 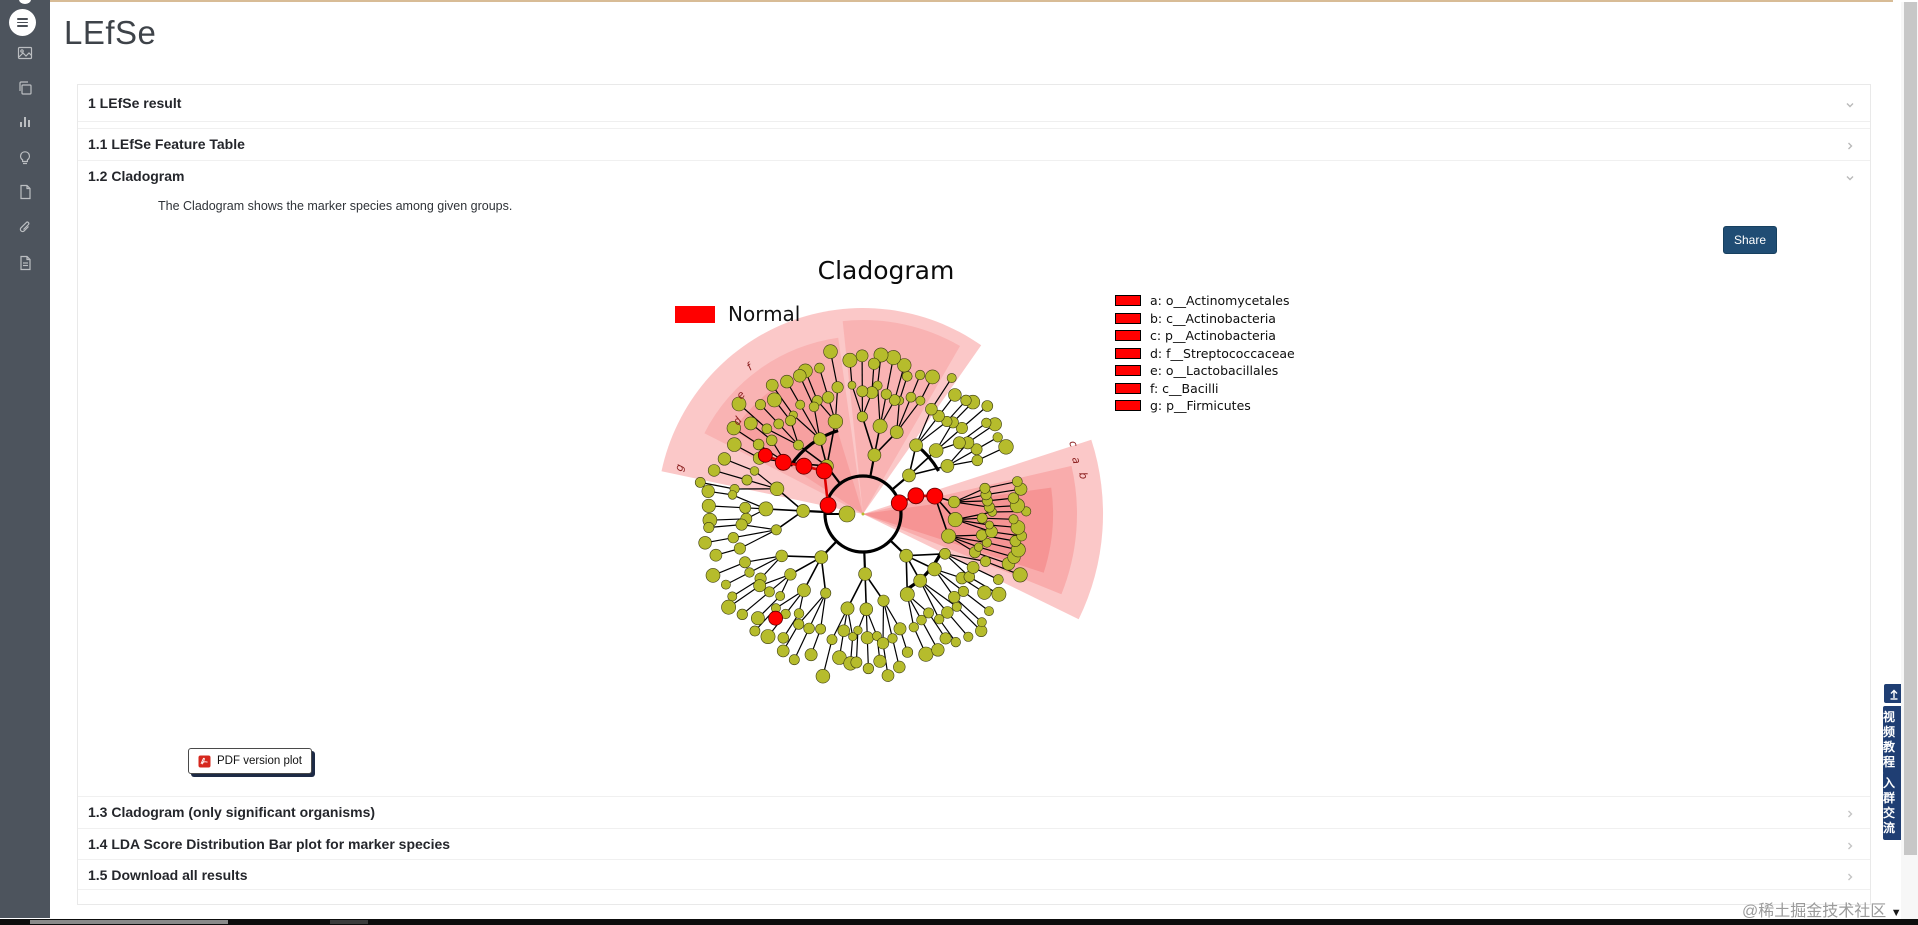 I want to click on horizontal-scrollbar-track, so click(x=959, y=922).